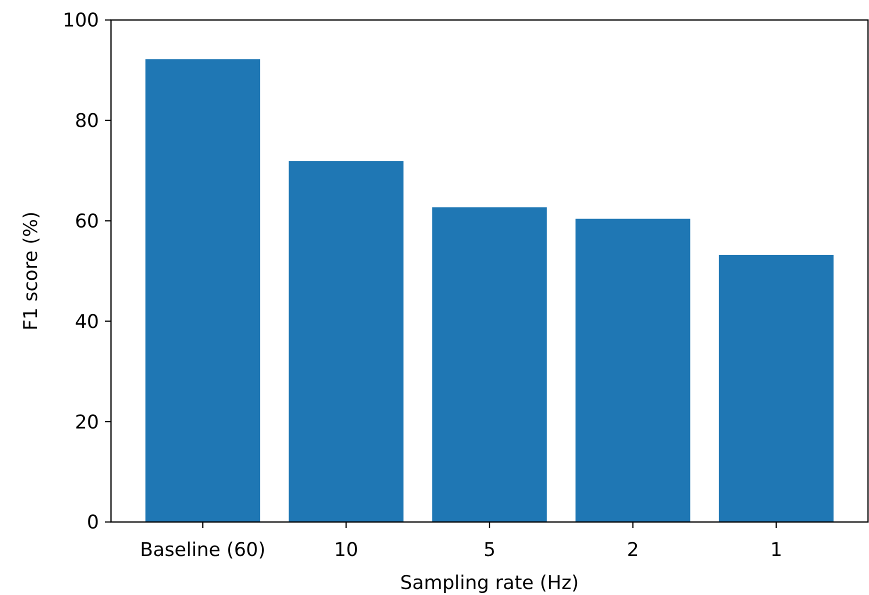 Image resolution: width=869 pixels, height=595 pixels. I want to click on x-axis-title: Sampling rate (Hz), so click(489, 583).